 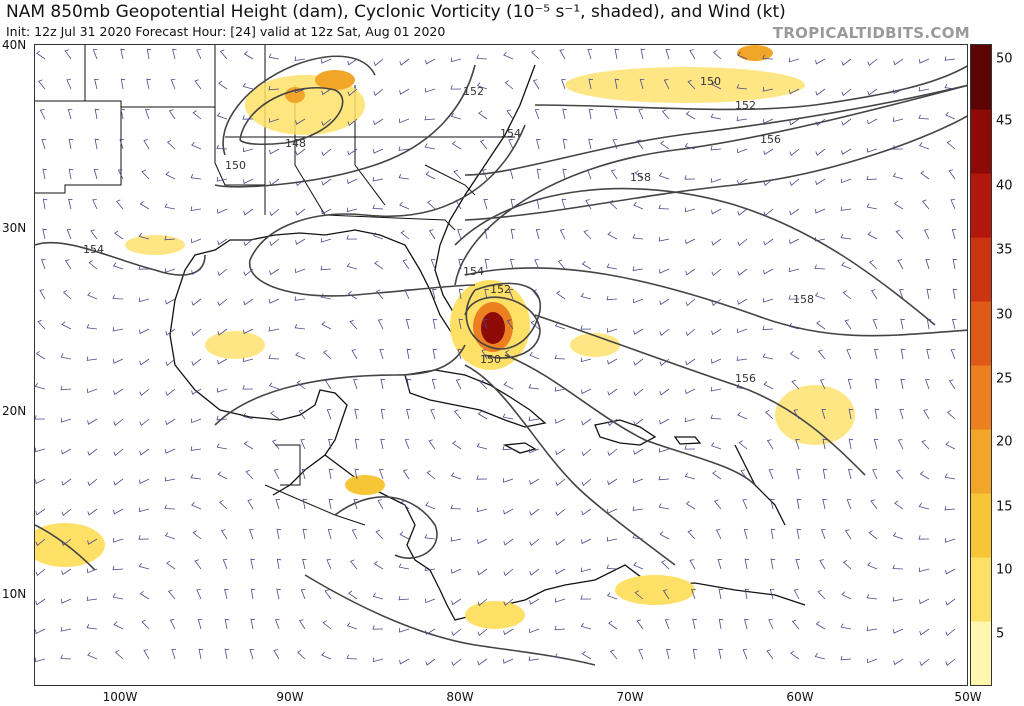 I want to click on colorbar-label-40: 40, so click(x=1004, y=186).